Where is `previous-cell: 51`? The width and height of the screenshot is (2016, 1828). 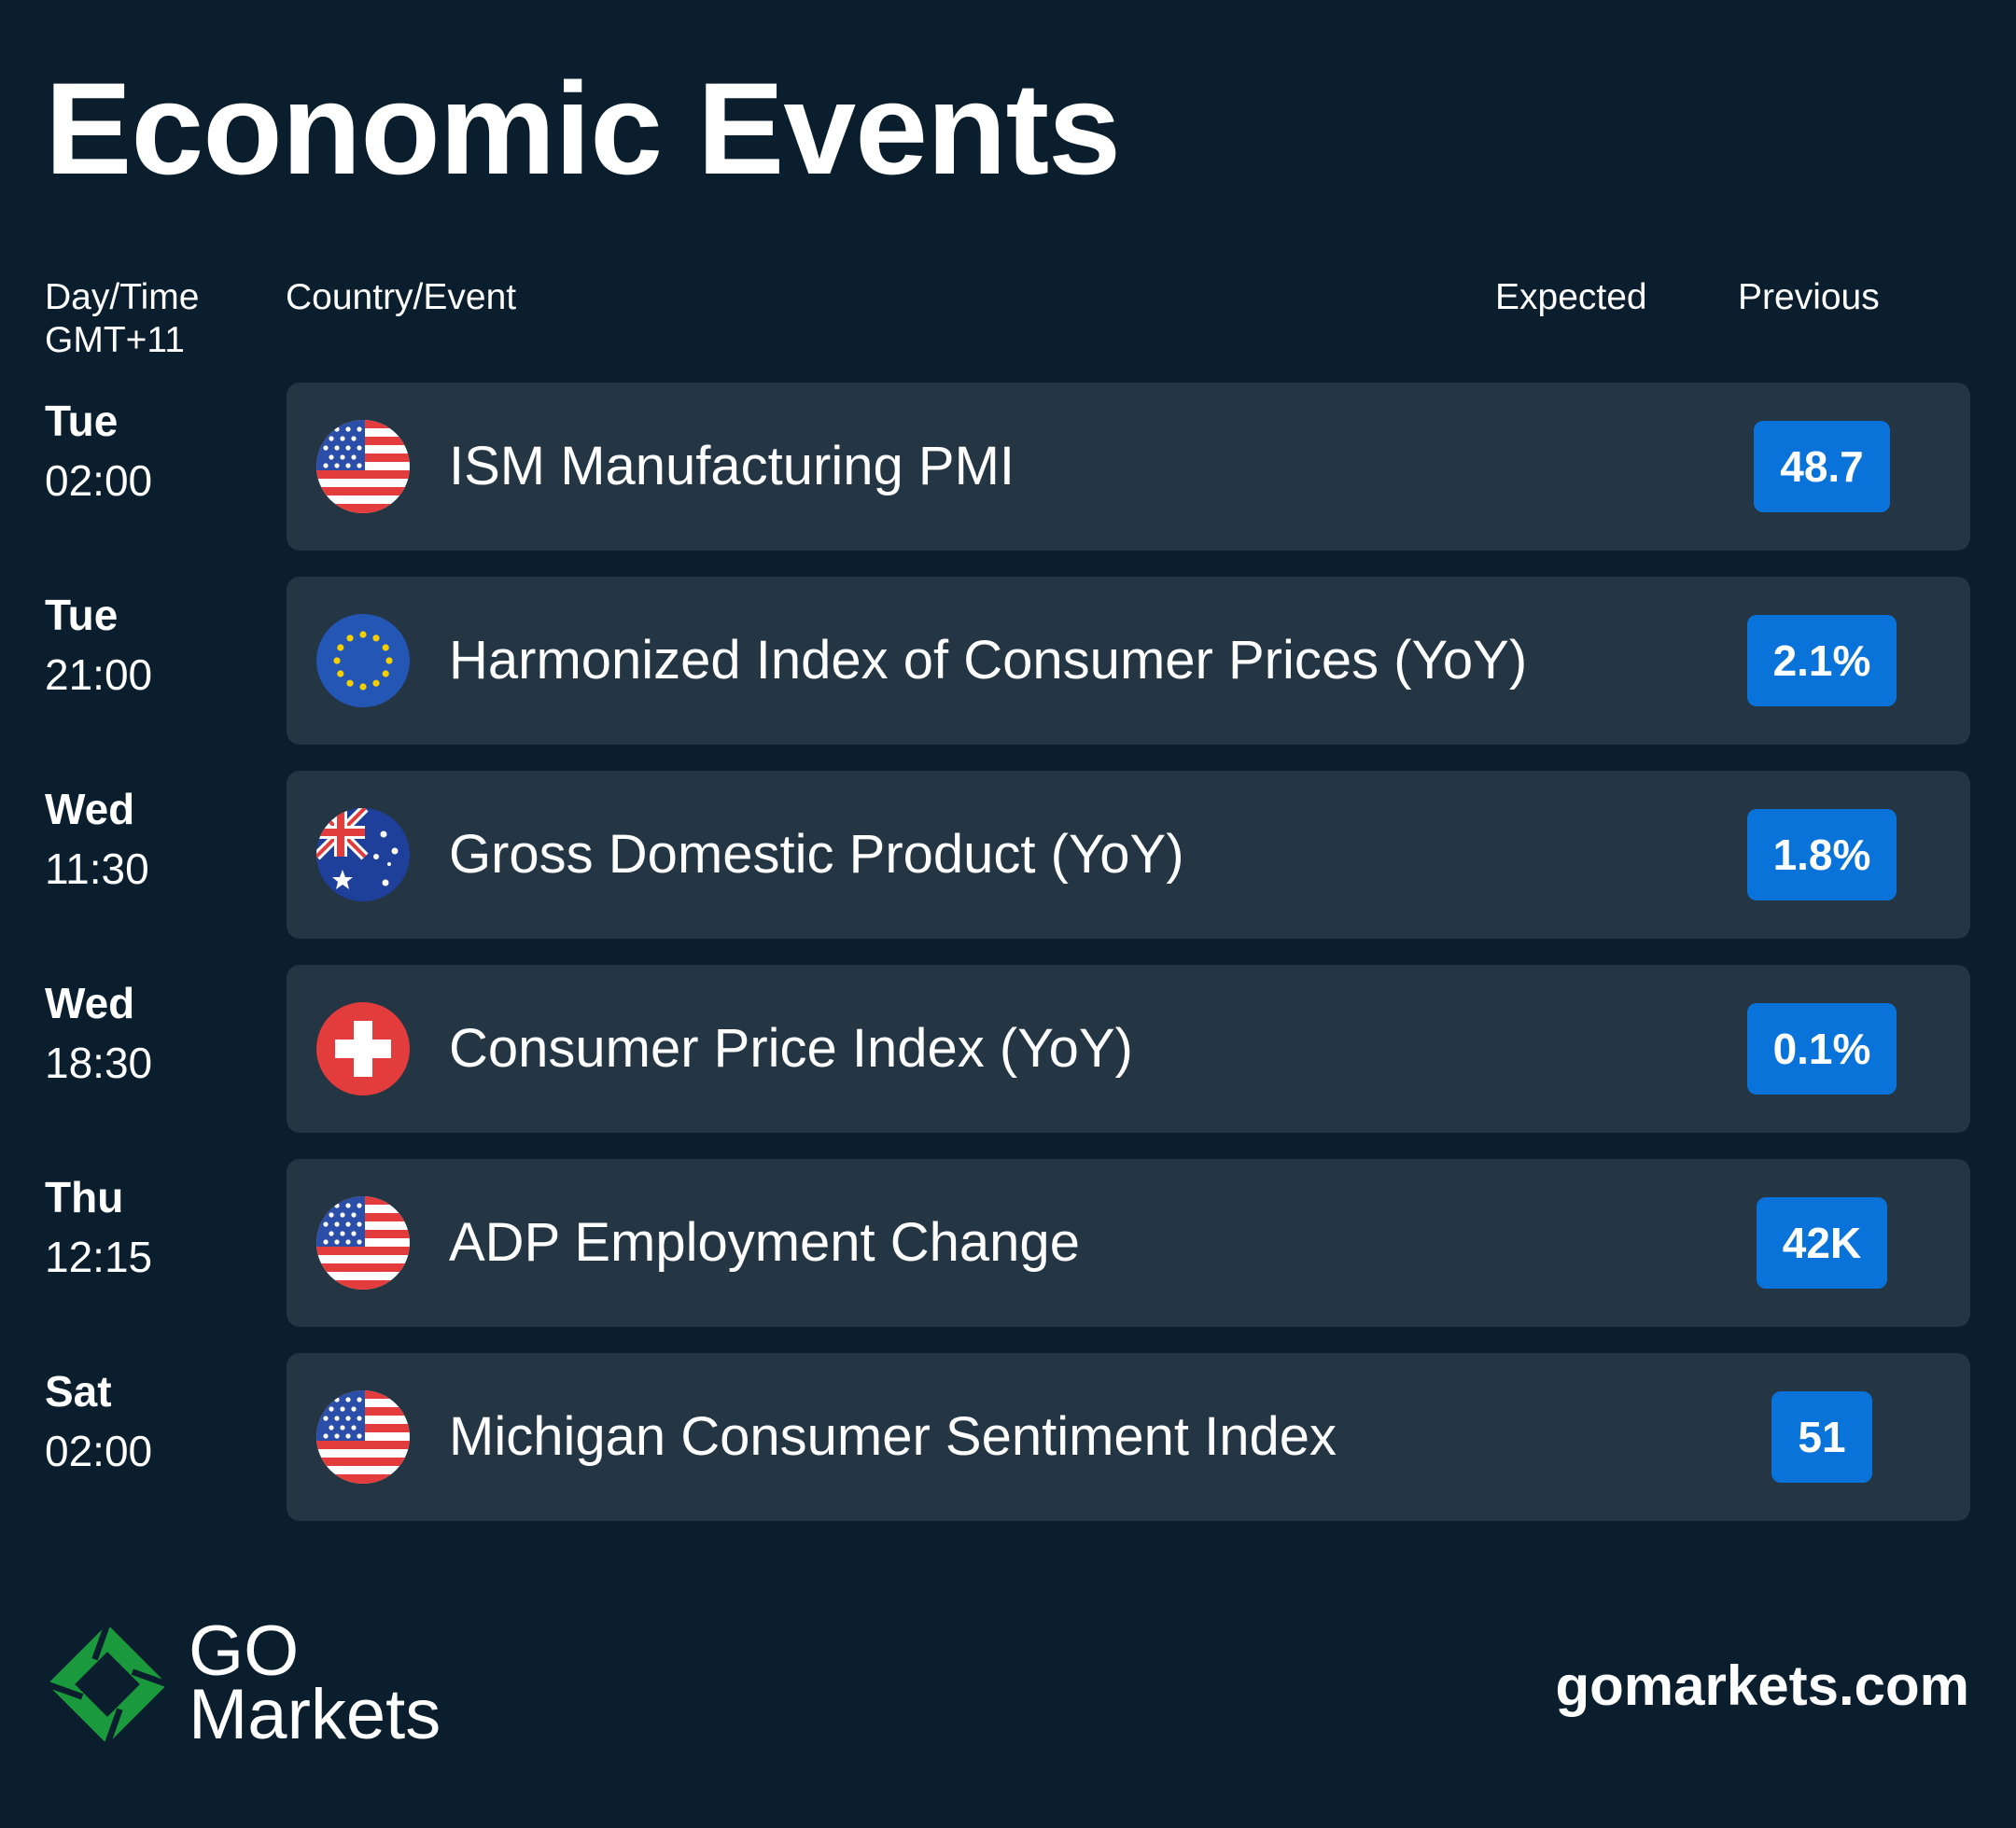 previous-cell: 51 is located at coordinates (1821, 1437).